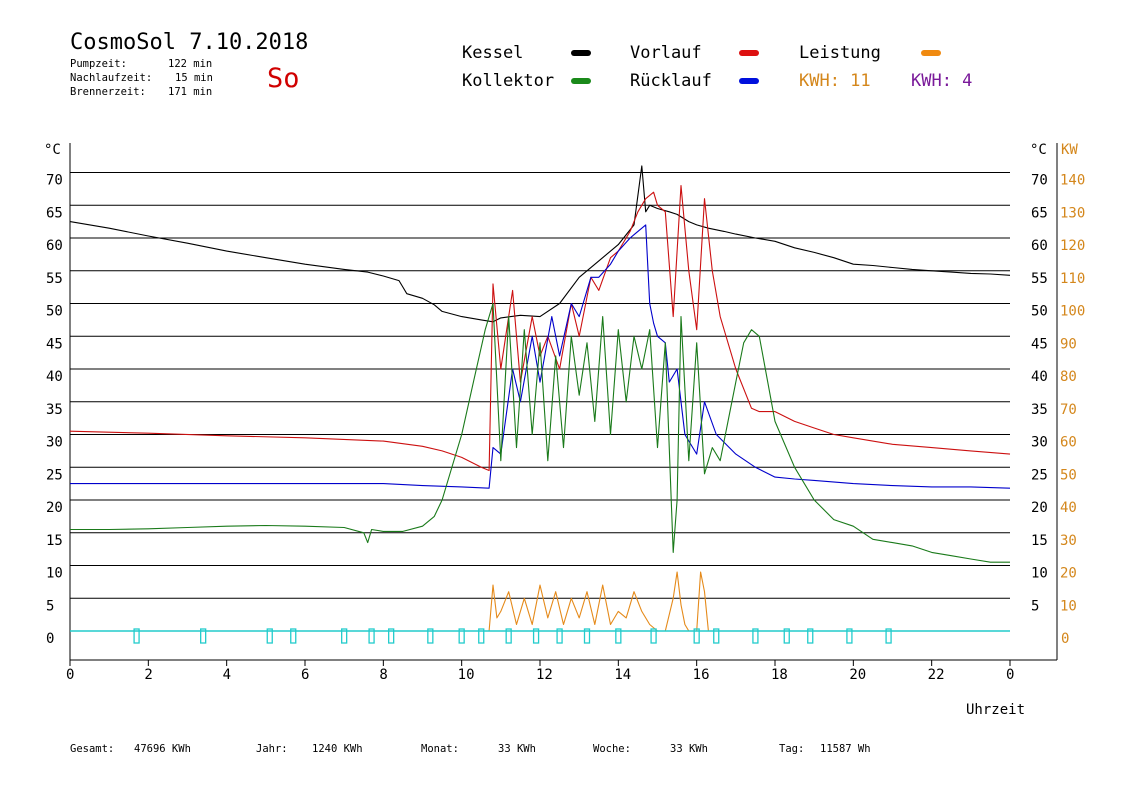  What do you see at coordinates (1039, 541) in the screenshot?
I see `y-right-tick-15: 15` at bounding box center [1039, 541].